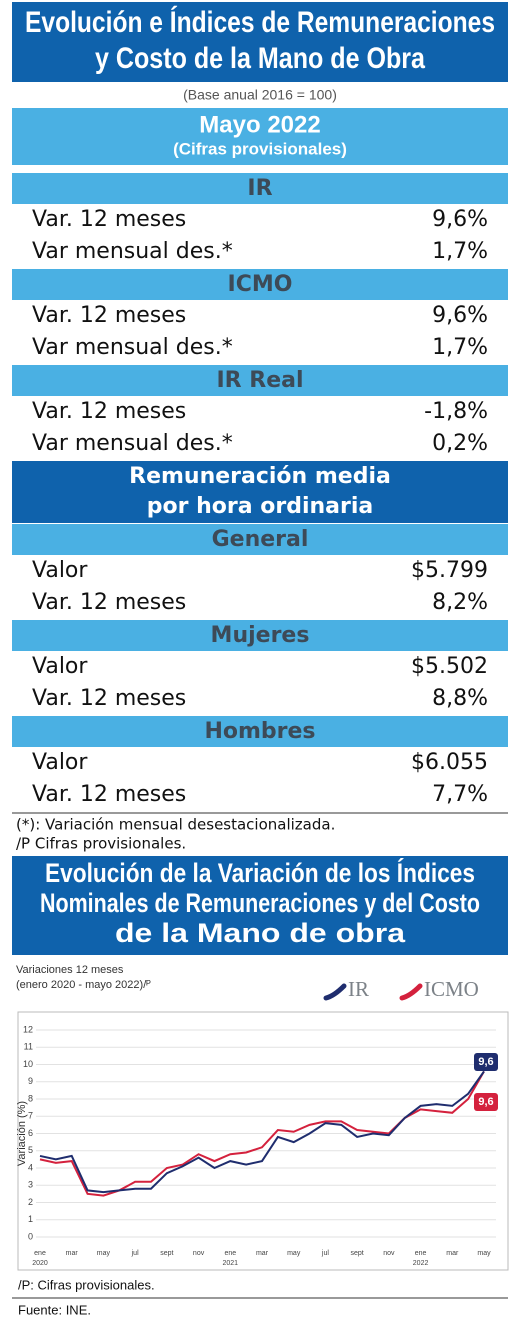 The image size is (520, 1323). Describe the element at coordinates (83, 985) in the screenshot. I see `chart-subtitle: (enero 2020 - mayo 2022)/ᴾ` at that location.